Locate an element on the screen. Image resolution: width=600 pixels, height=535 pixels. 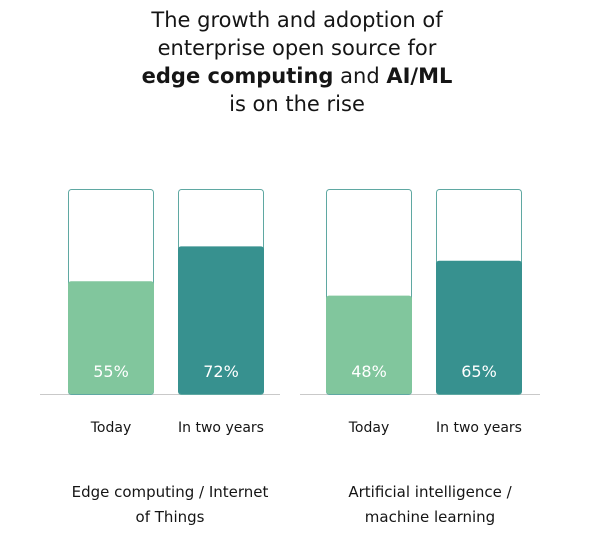
group-label-edge-line-2: of Things is located at coordinates (170, 517).